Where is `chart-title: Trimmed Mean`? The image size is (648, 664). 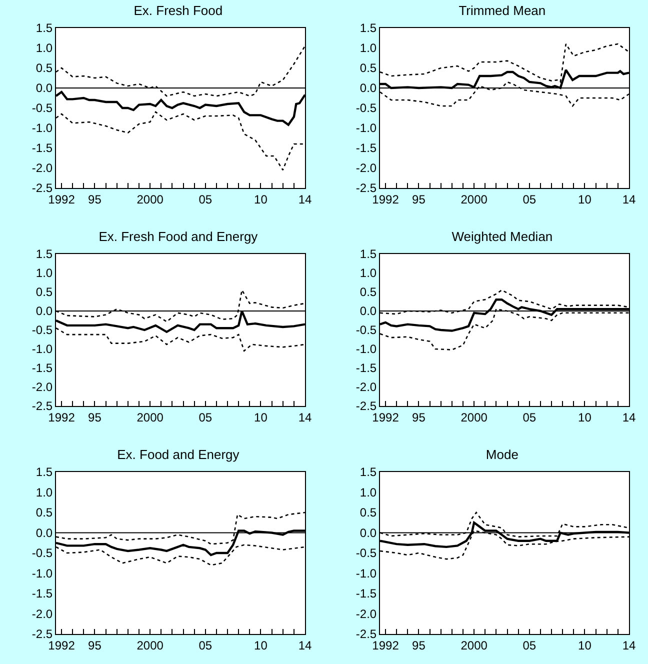
chart-title: Trimmed Mean is located at coordinates (502, 10).